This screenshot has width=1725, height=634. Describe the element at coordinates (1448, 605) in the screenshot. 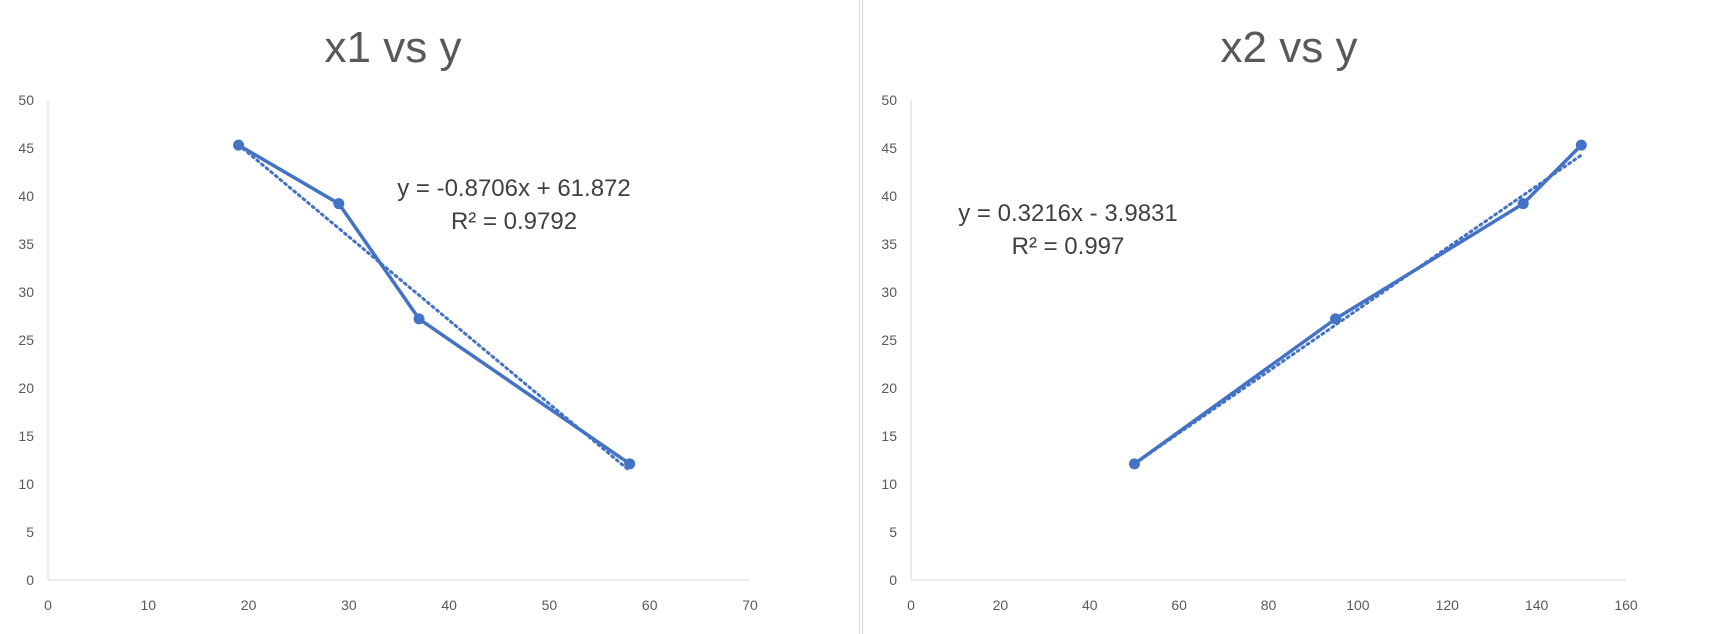

I see `x-tick-label: 120` at that location.